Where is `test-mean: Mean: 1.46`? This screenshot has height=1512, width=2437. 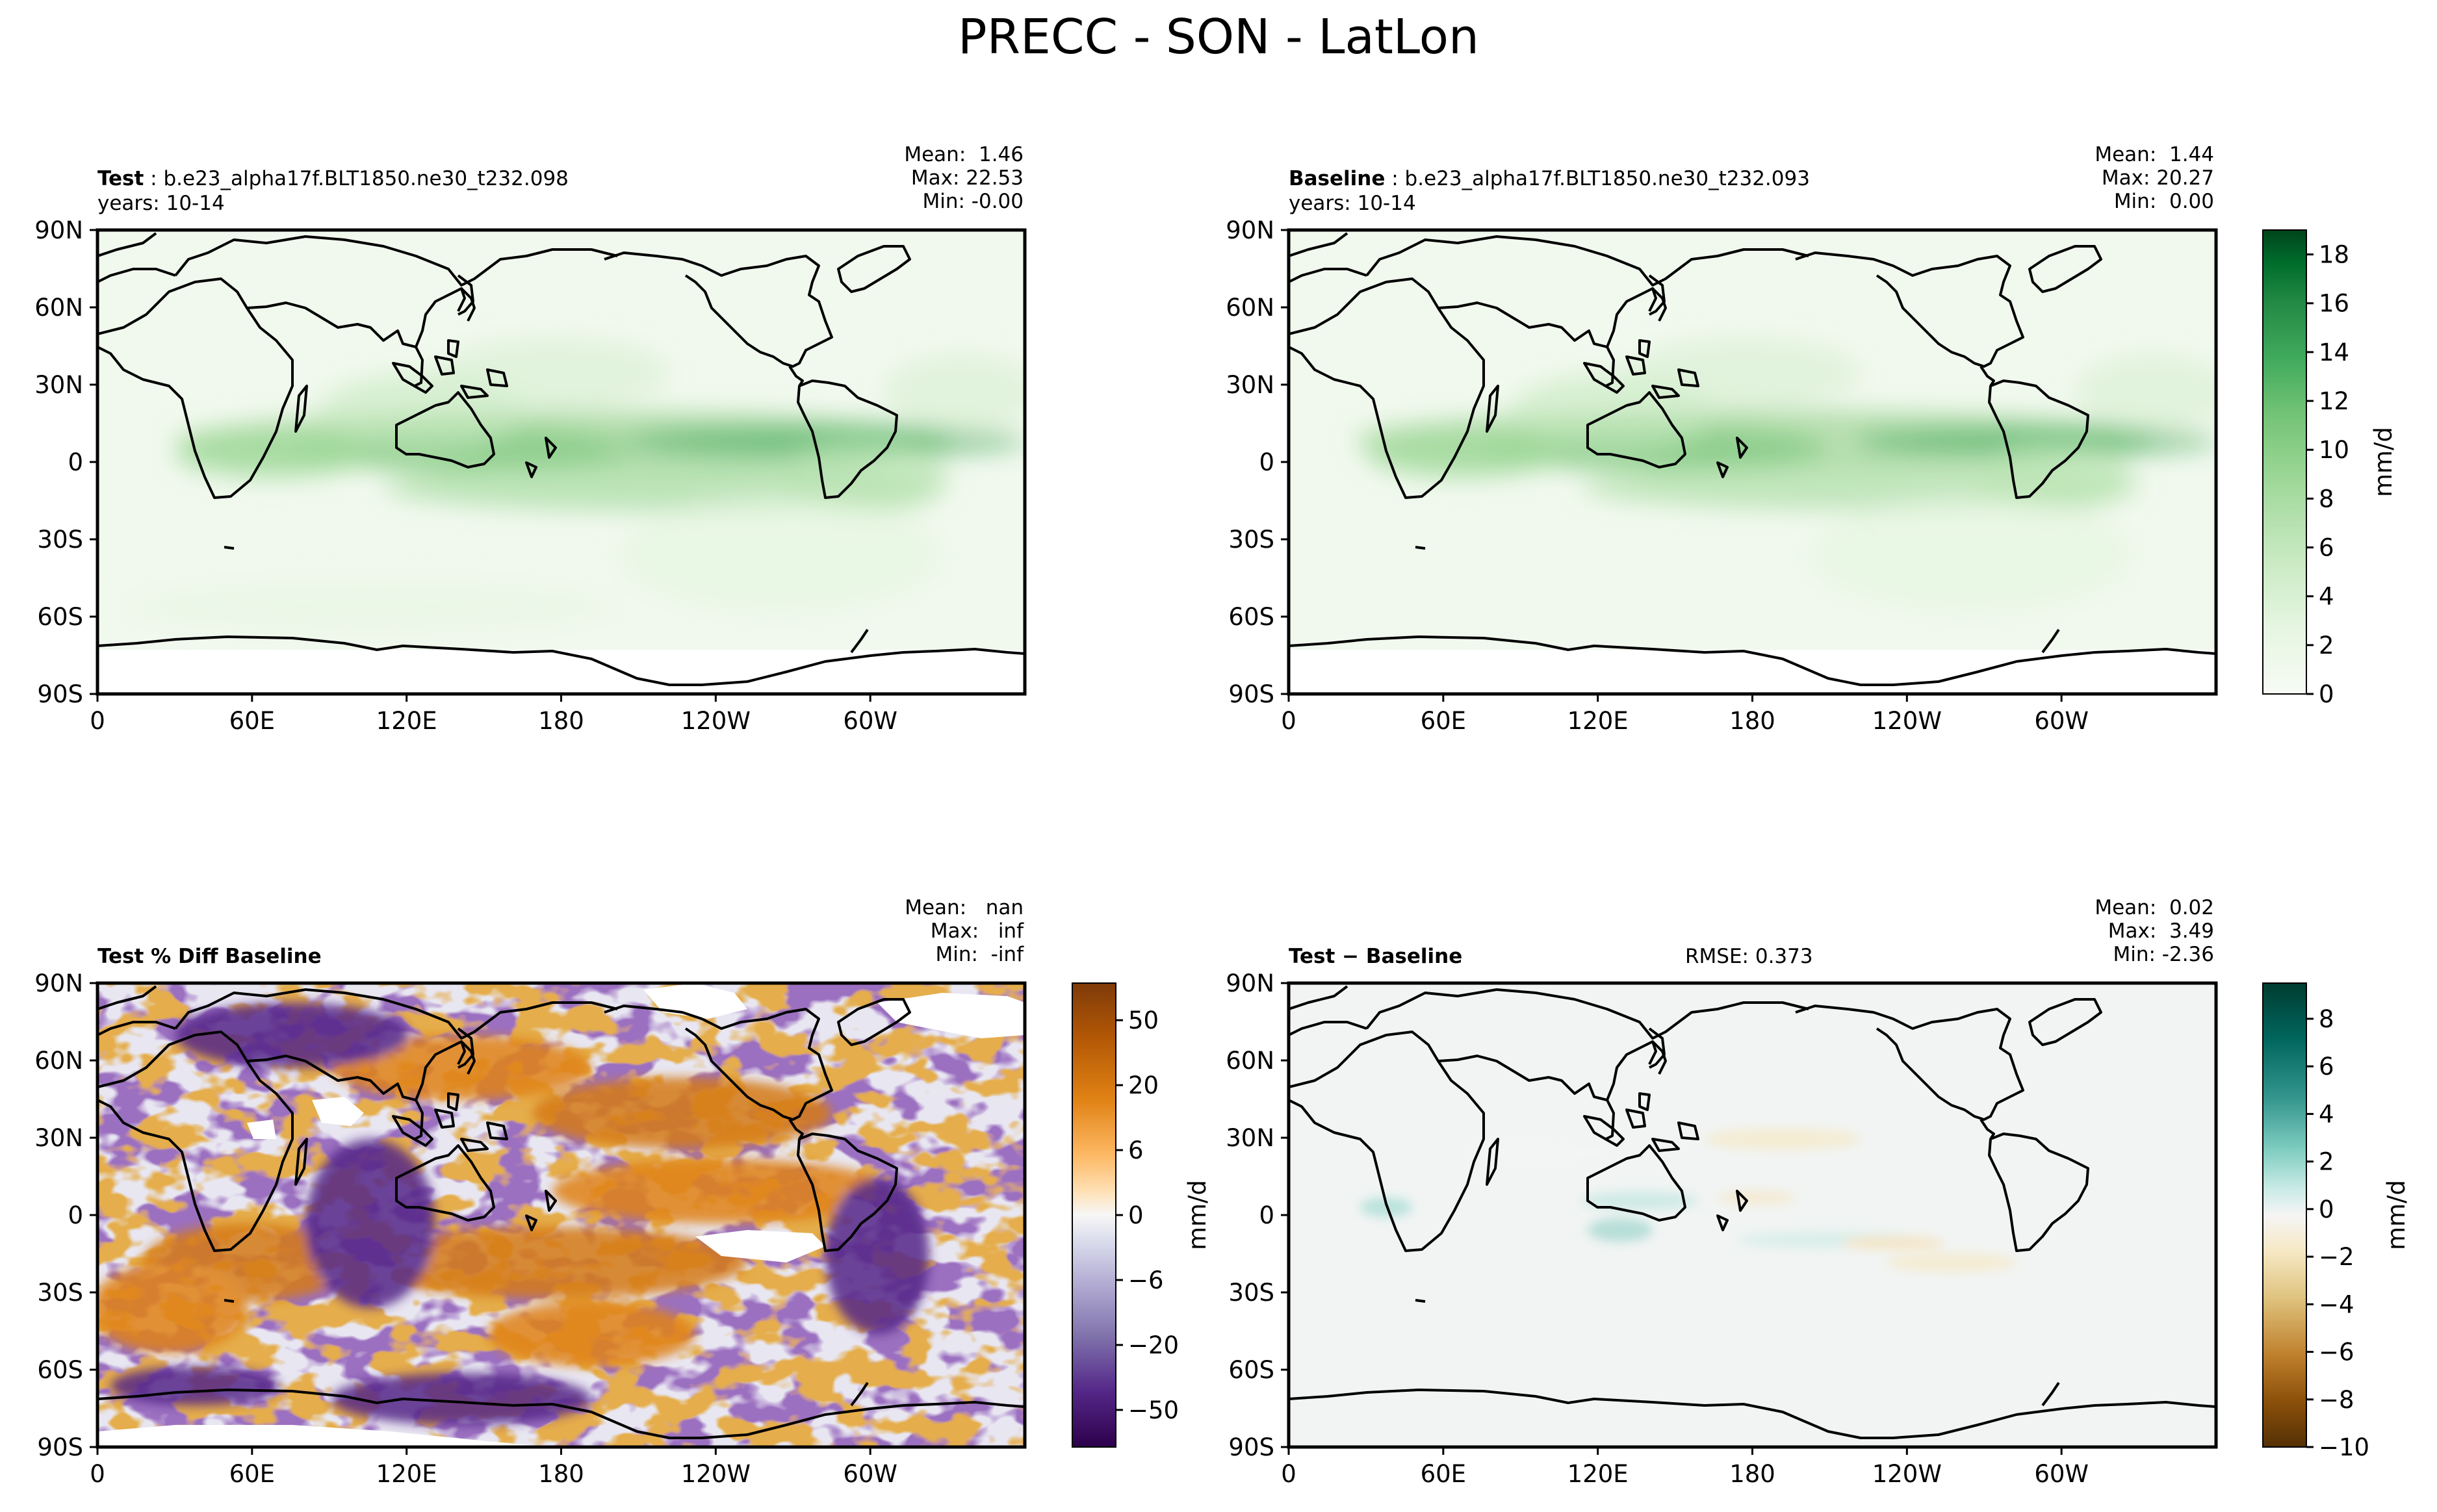 test-mean: Mean: 1.46 is located at coordinates (964, 154).